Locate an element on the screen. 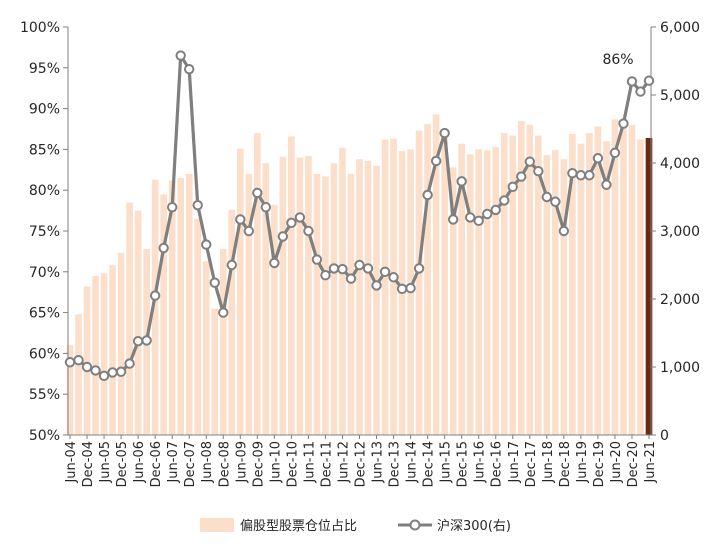 Image resolution: width=708 pixels, height=551 pixels. left-tick-label: 70% is located at coordinates (44, 273).